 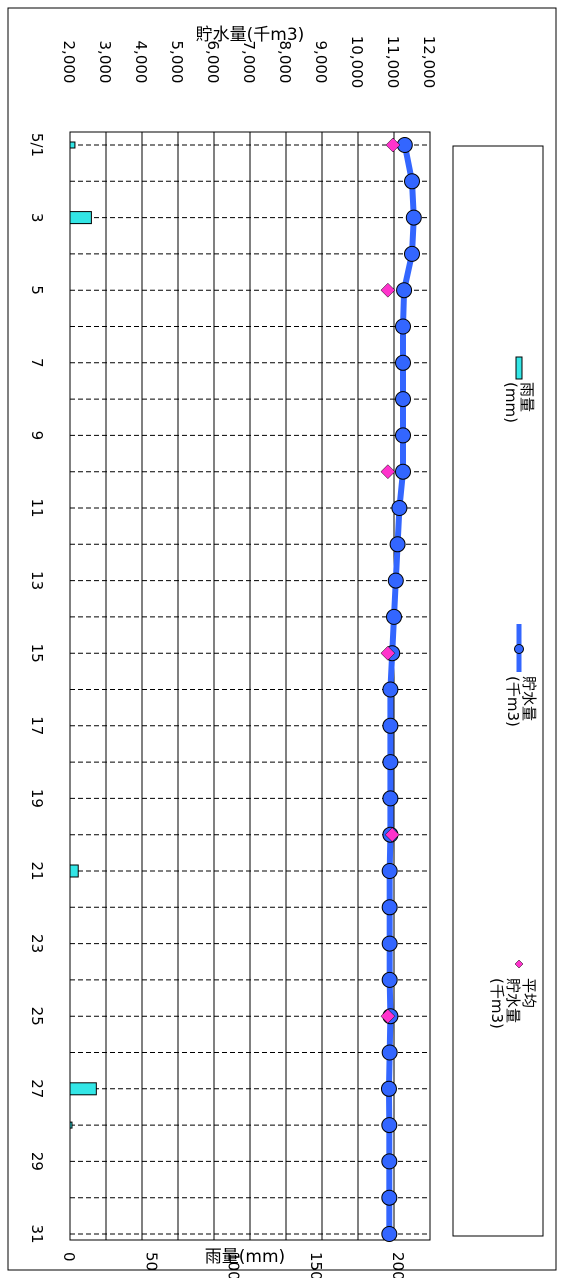 I want to click on legend-rain-label: 雨量, so click(x=527, y=397).